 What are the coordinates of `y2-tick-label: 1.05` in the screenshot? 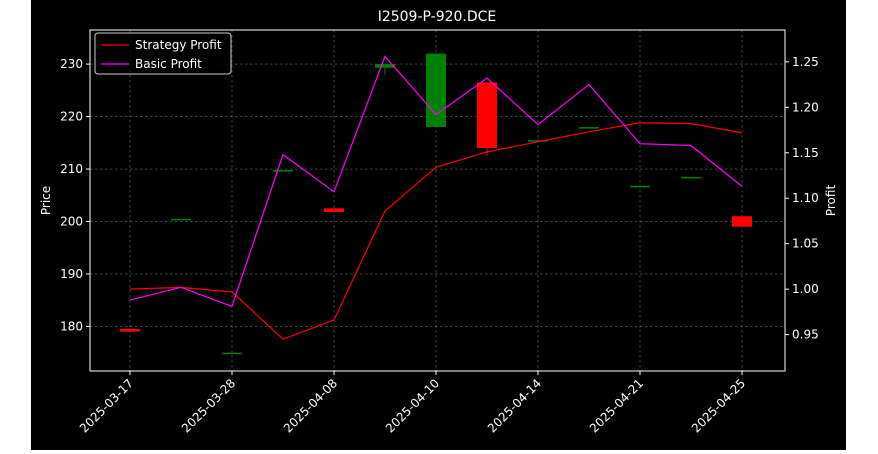 It's located at (805, 244).